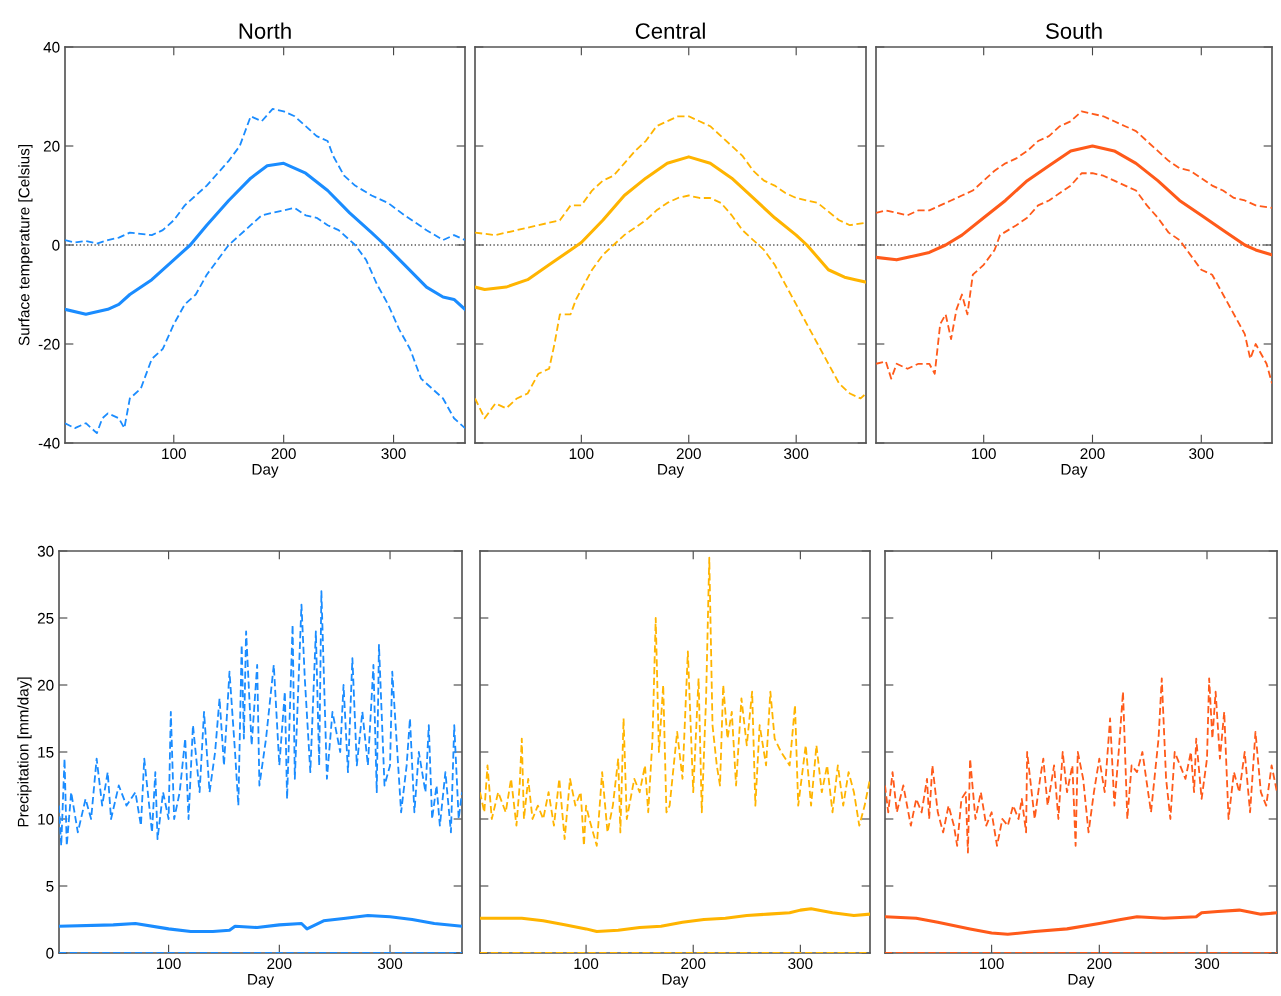 This screenshot has width=1281, height=996. Describe the element at coordinates (46, 752) in the screenshot. I see `y-tick-label: 15` at that location.